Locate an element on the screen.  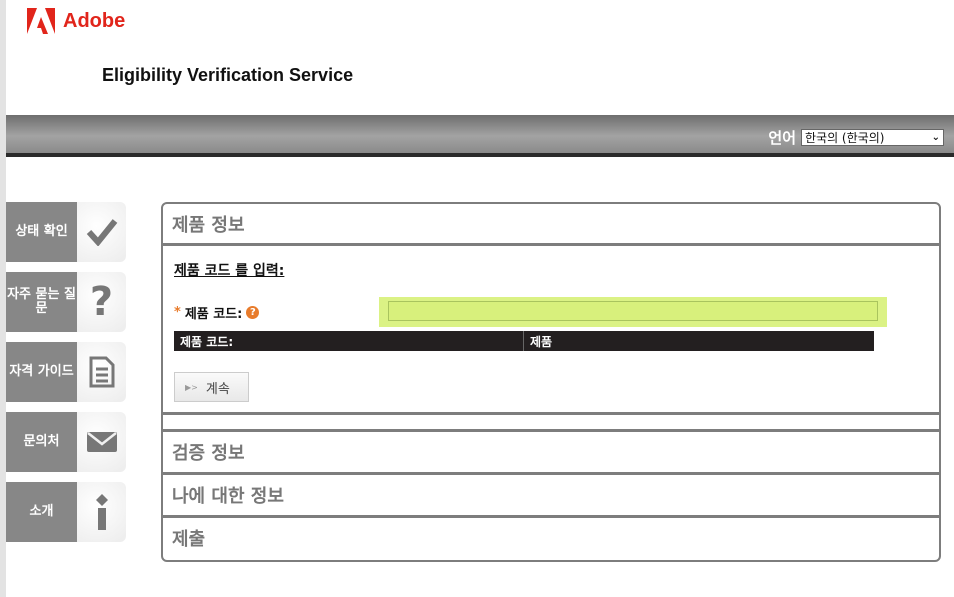
sidebar-item-label: 자주 묻는 질문 is located at coordinates (41, 302).